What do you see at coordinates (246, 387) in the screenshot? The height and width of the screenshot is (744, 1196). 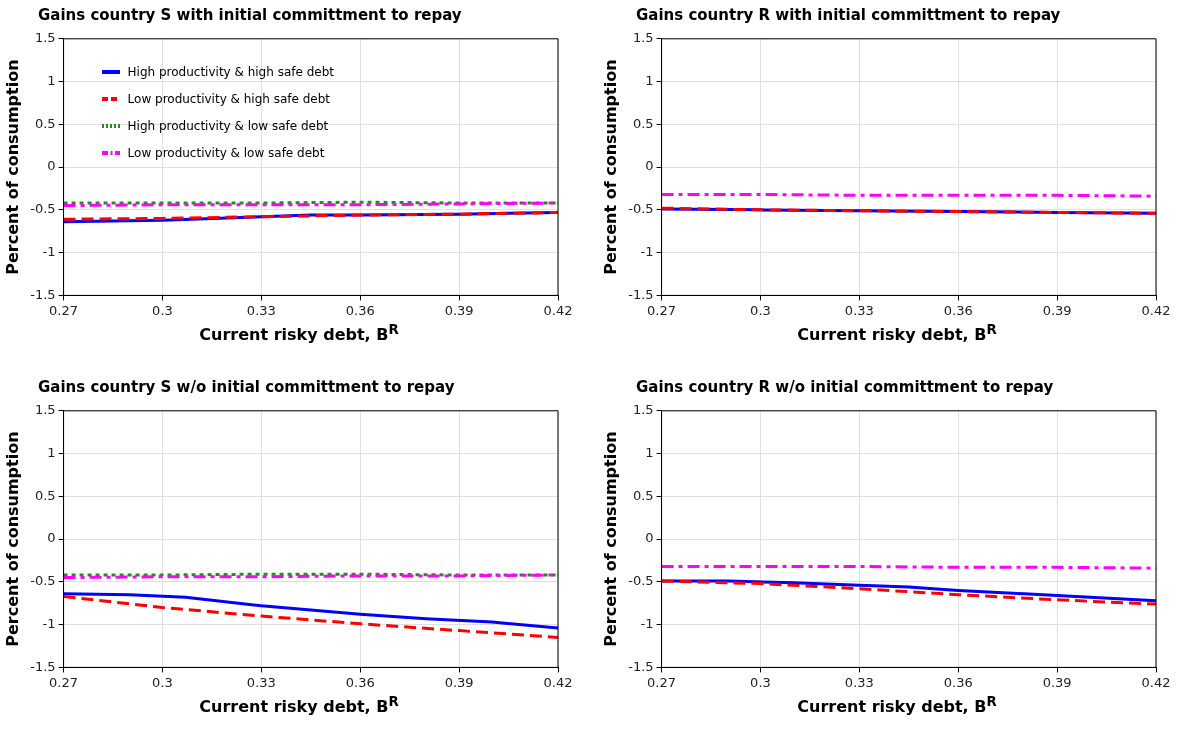 I see `chart-title: Gains country S w/o initial committment to repay` at bounding box center [246, 387].